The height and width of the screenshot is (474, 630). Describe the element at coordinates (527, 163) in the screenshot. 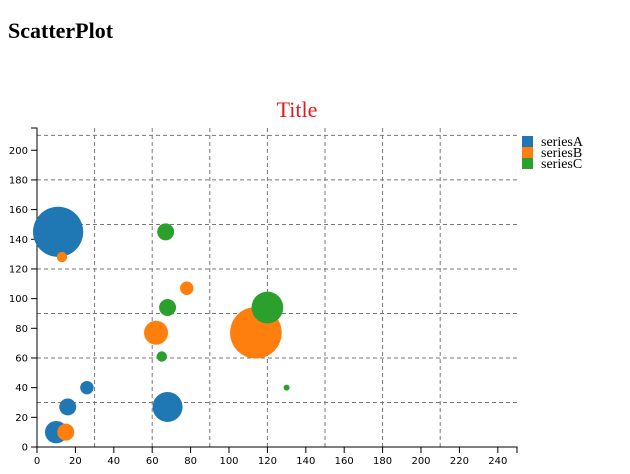

I see `legend-swatch-seriesC` at that location.